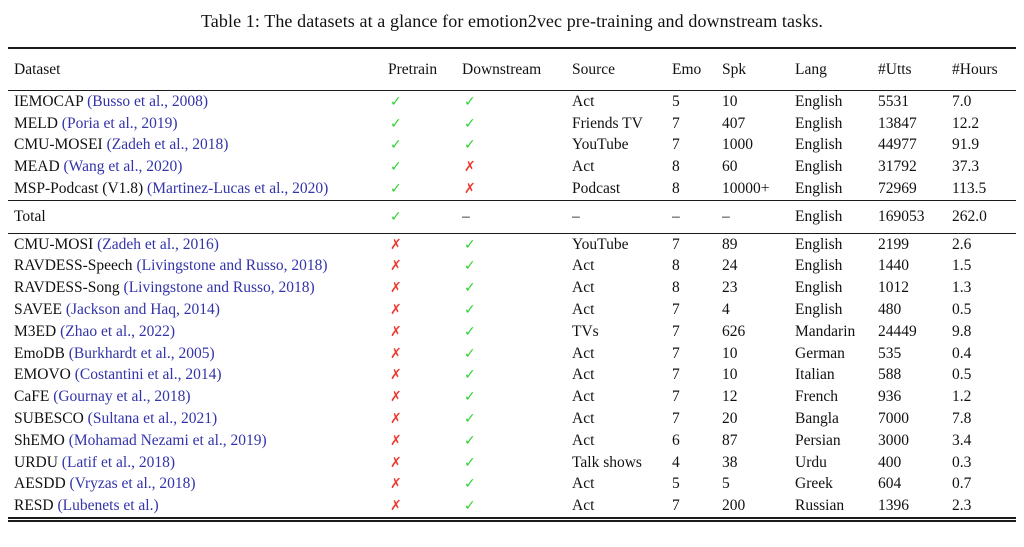 The width and height of the screenshot is (1024, 547). Describe the element at coordinates (893, 419) in the screenshot. I see `utts-cell: 7000` at that location.